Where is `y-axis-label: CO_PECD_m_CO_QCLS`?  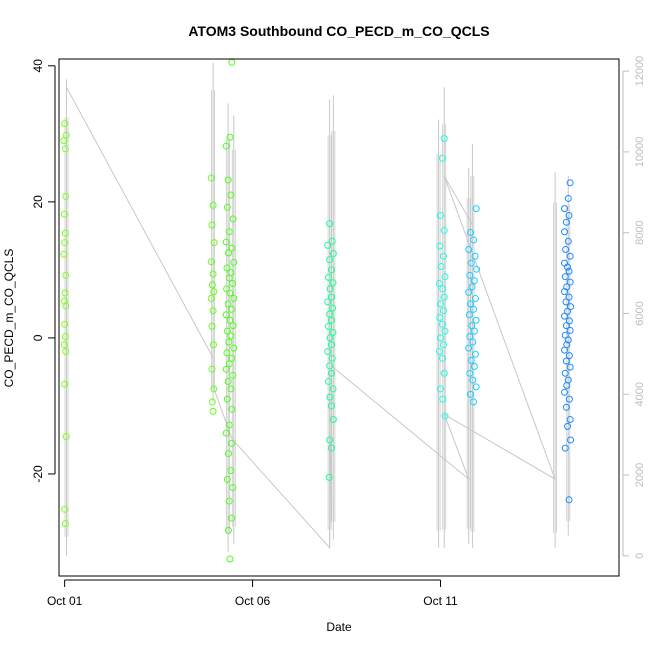
y-axis-label: CO_PECD_m_CO_QCLS is located at coordinates (9, 318).